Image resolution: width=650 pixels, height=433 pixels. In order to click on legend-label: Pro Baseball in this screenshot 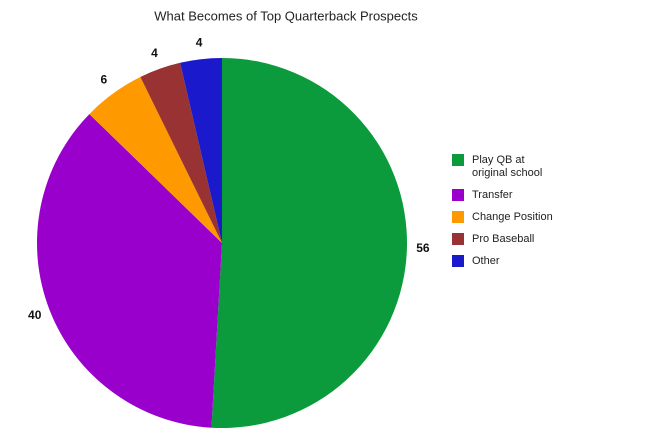, I will do `click(503, 239)`.